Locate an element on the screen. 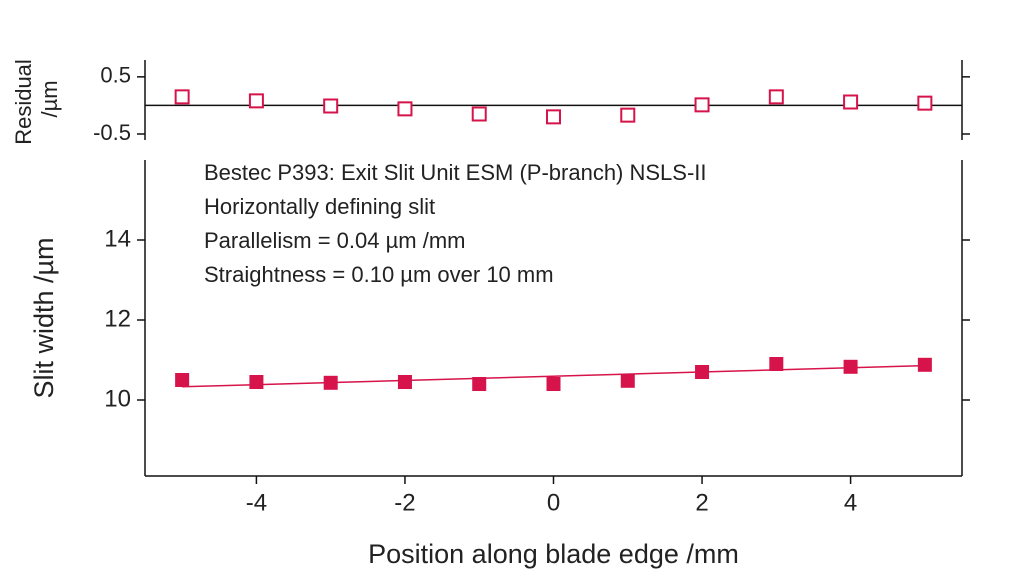 The height and width of the screenshot is (588, 1024). y-axis-label: Residual /µm is located at coordinates (36, 102).